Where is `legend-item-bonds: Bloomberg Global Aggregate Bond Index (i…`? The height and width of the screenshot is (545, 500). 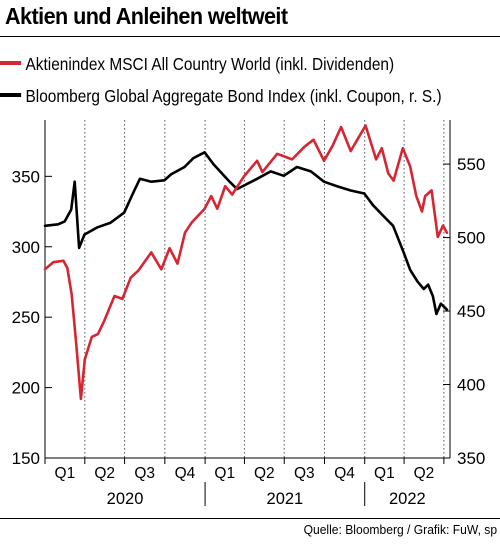 legend-item-bonds: Bloomberg Global Aggregate Bond Index (i… is located at coordinates (221, 96).